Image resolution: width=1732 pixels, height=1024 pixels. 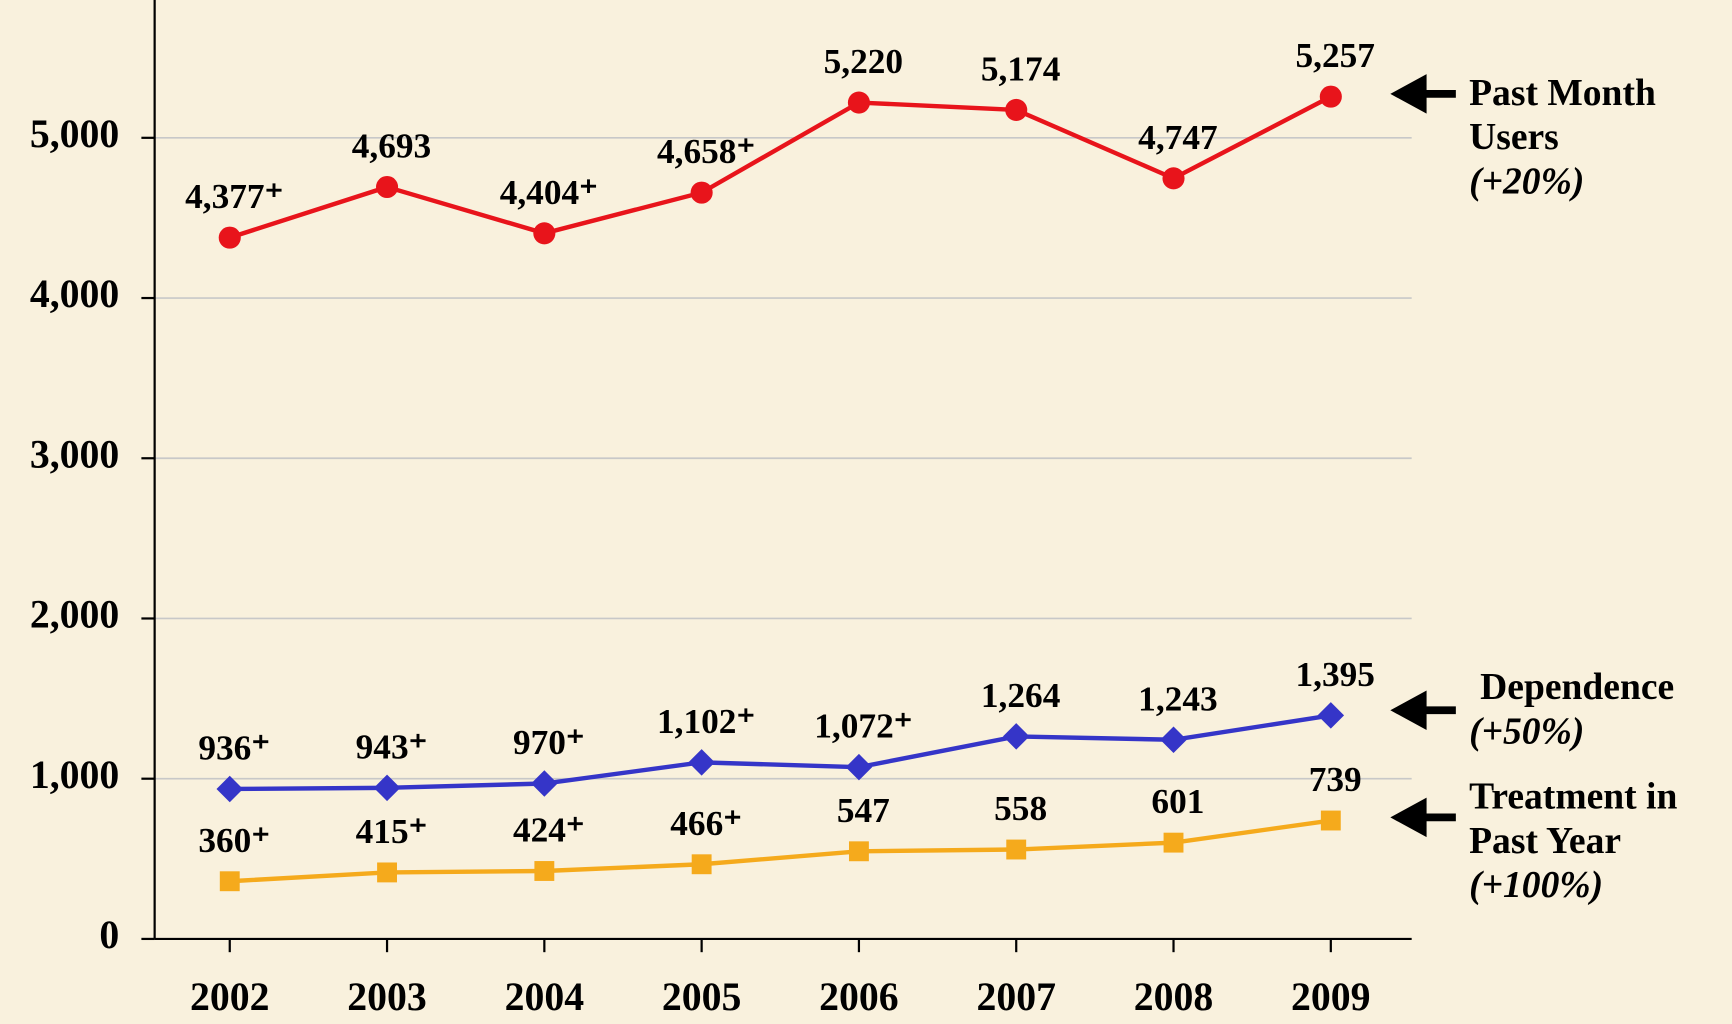 I want to click on value-label: 1,395, so click(x=1335, y=674).